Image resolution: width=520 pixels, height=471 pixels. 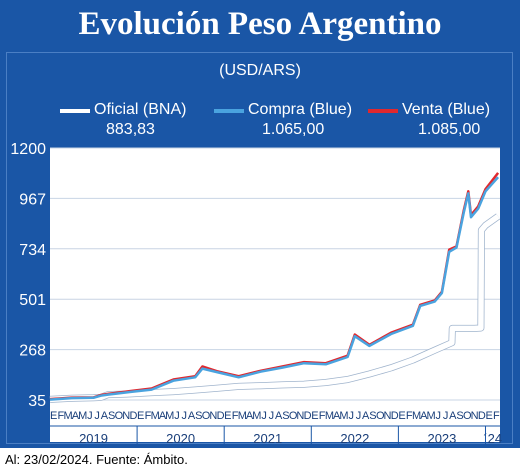 I want to click on chart-title: Evolución Peso Argentino, so click(x=260, y=24).